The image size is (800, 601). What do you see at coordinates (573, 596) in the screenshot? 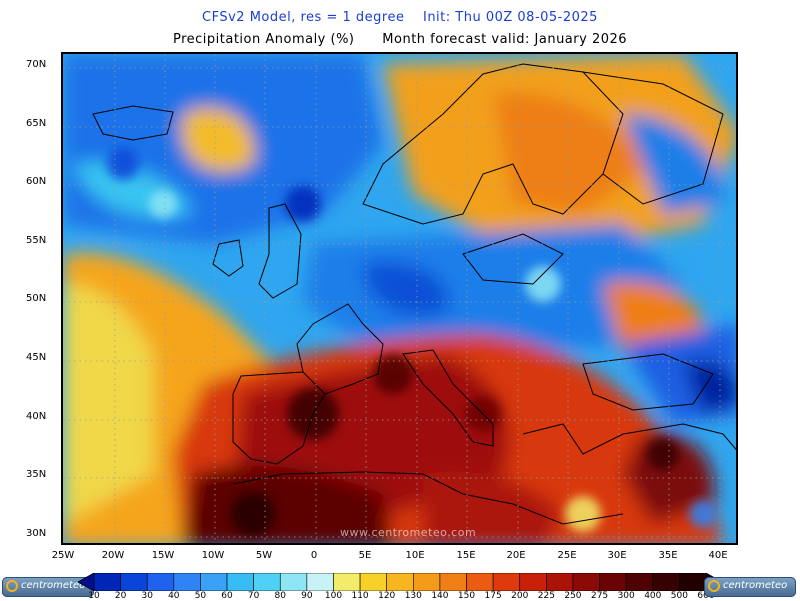
I see `colorbar-tick-label: 250` at bounding box center [573, 596].